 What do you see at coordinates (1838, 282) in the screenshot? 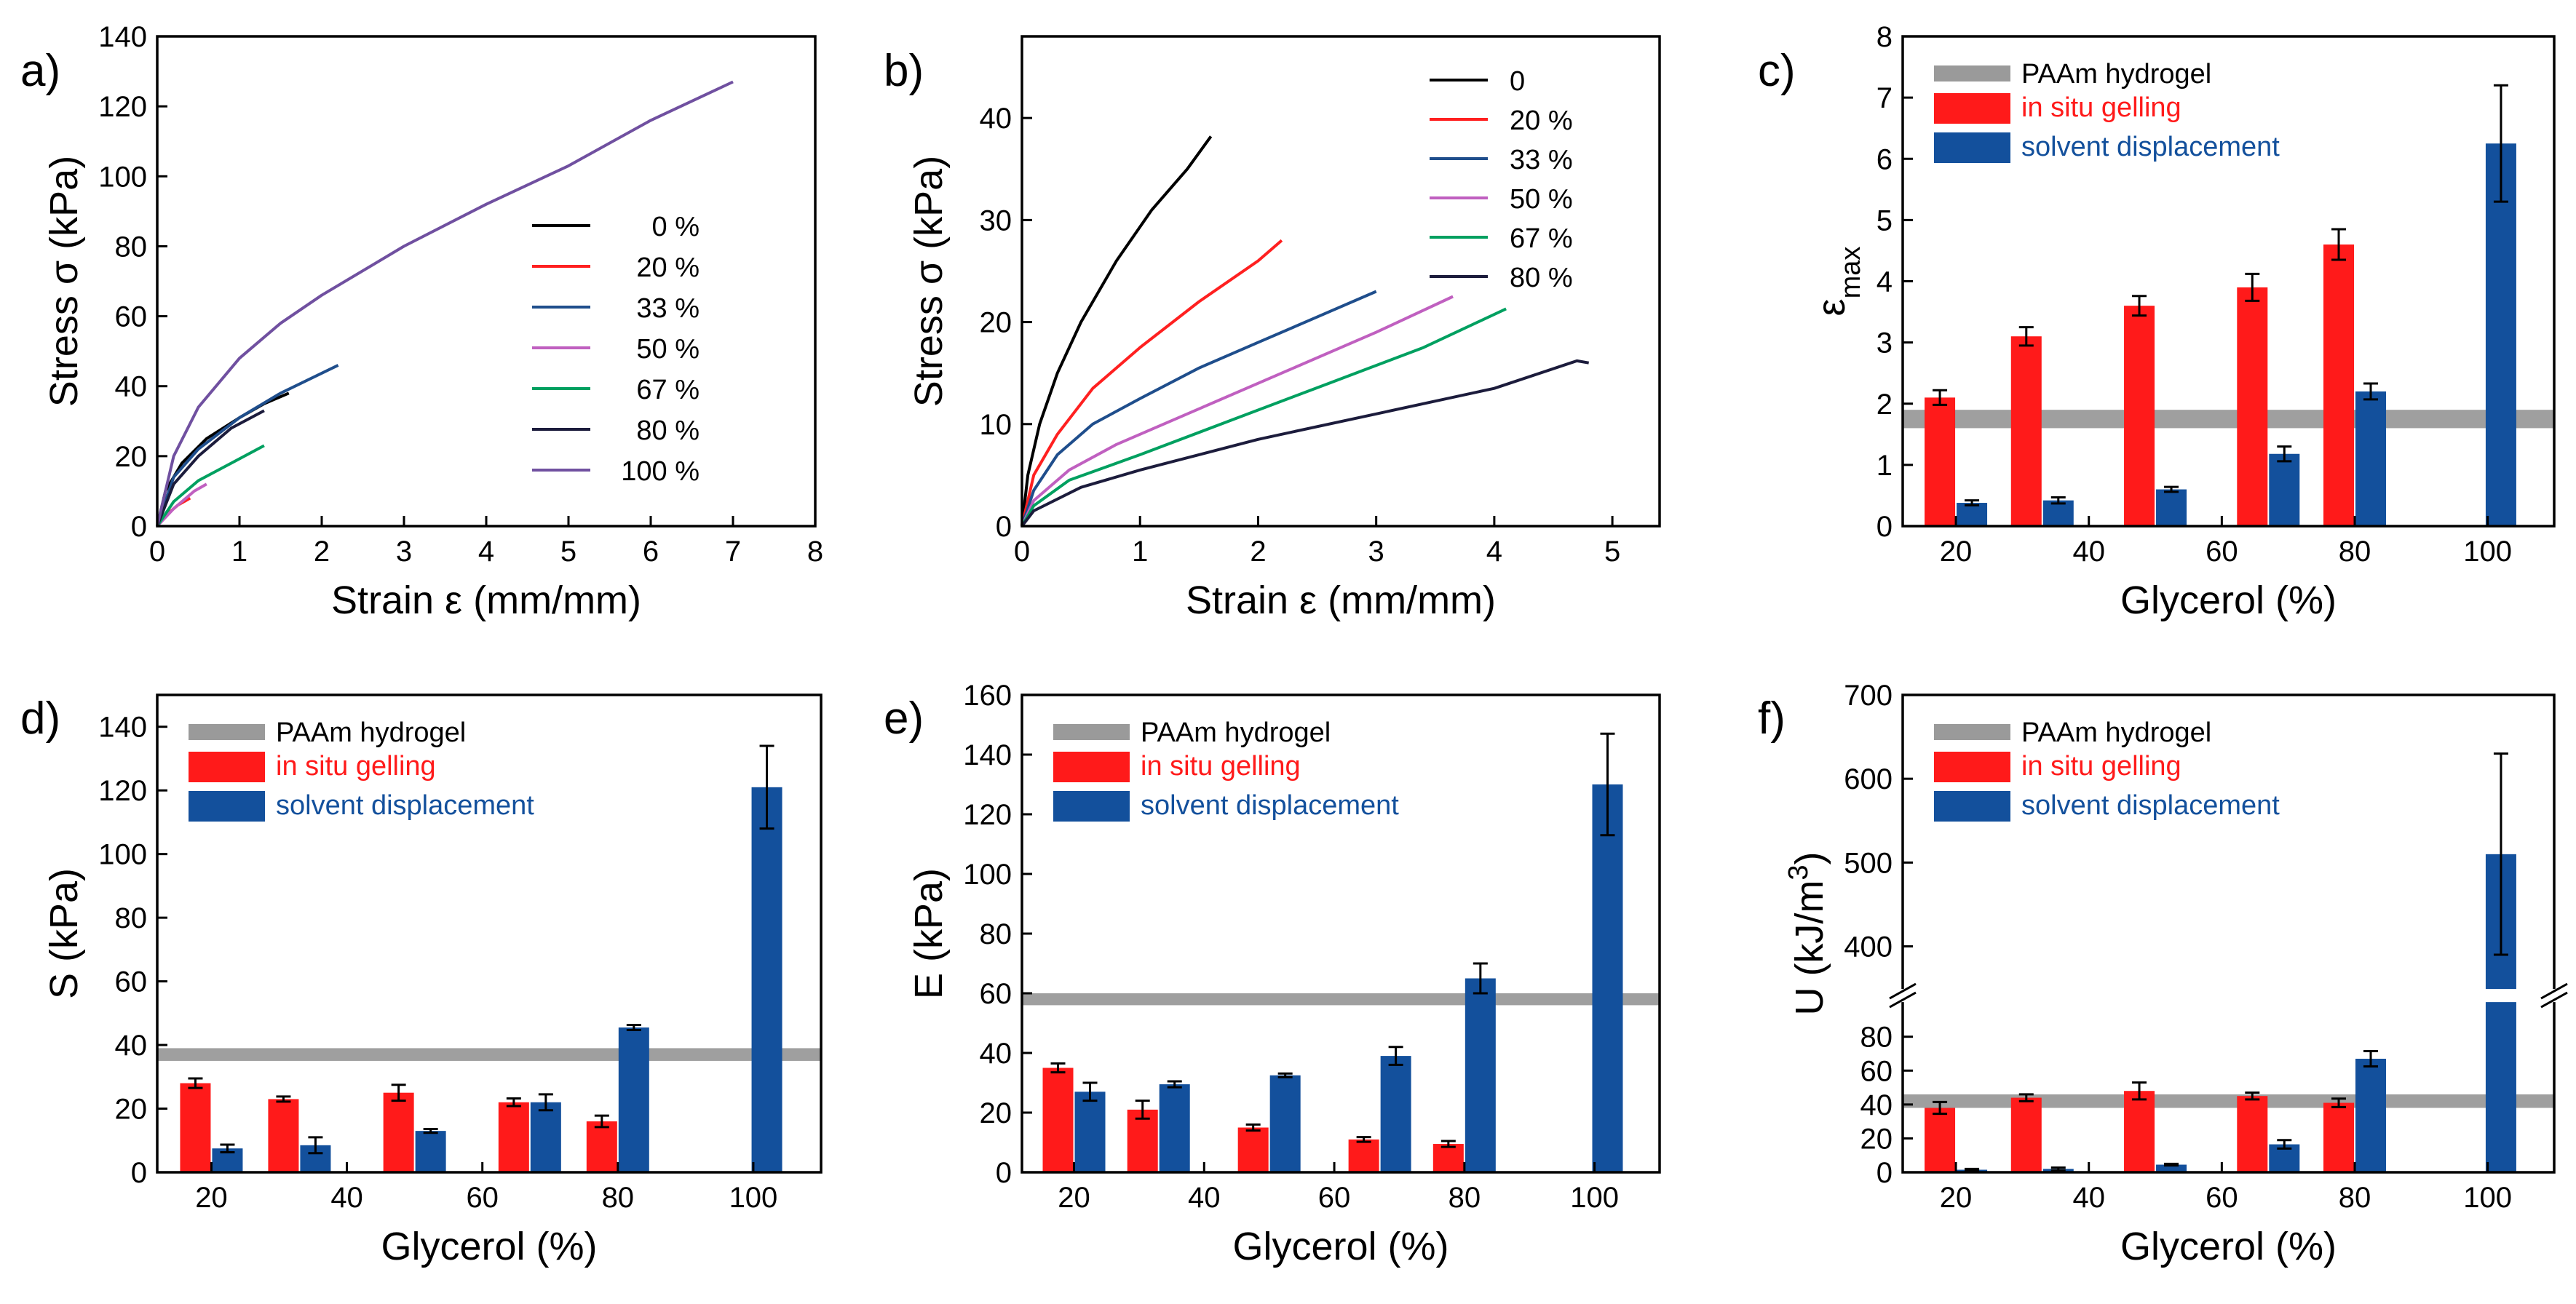
I see `y-axis-label: εmax` at bounding box center [1838, 282].